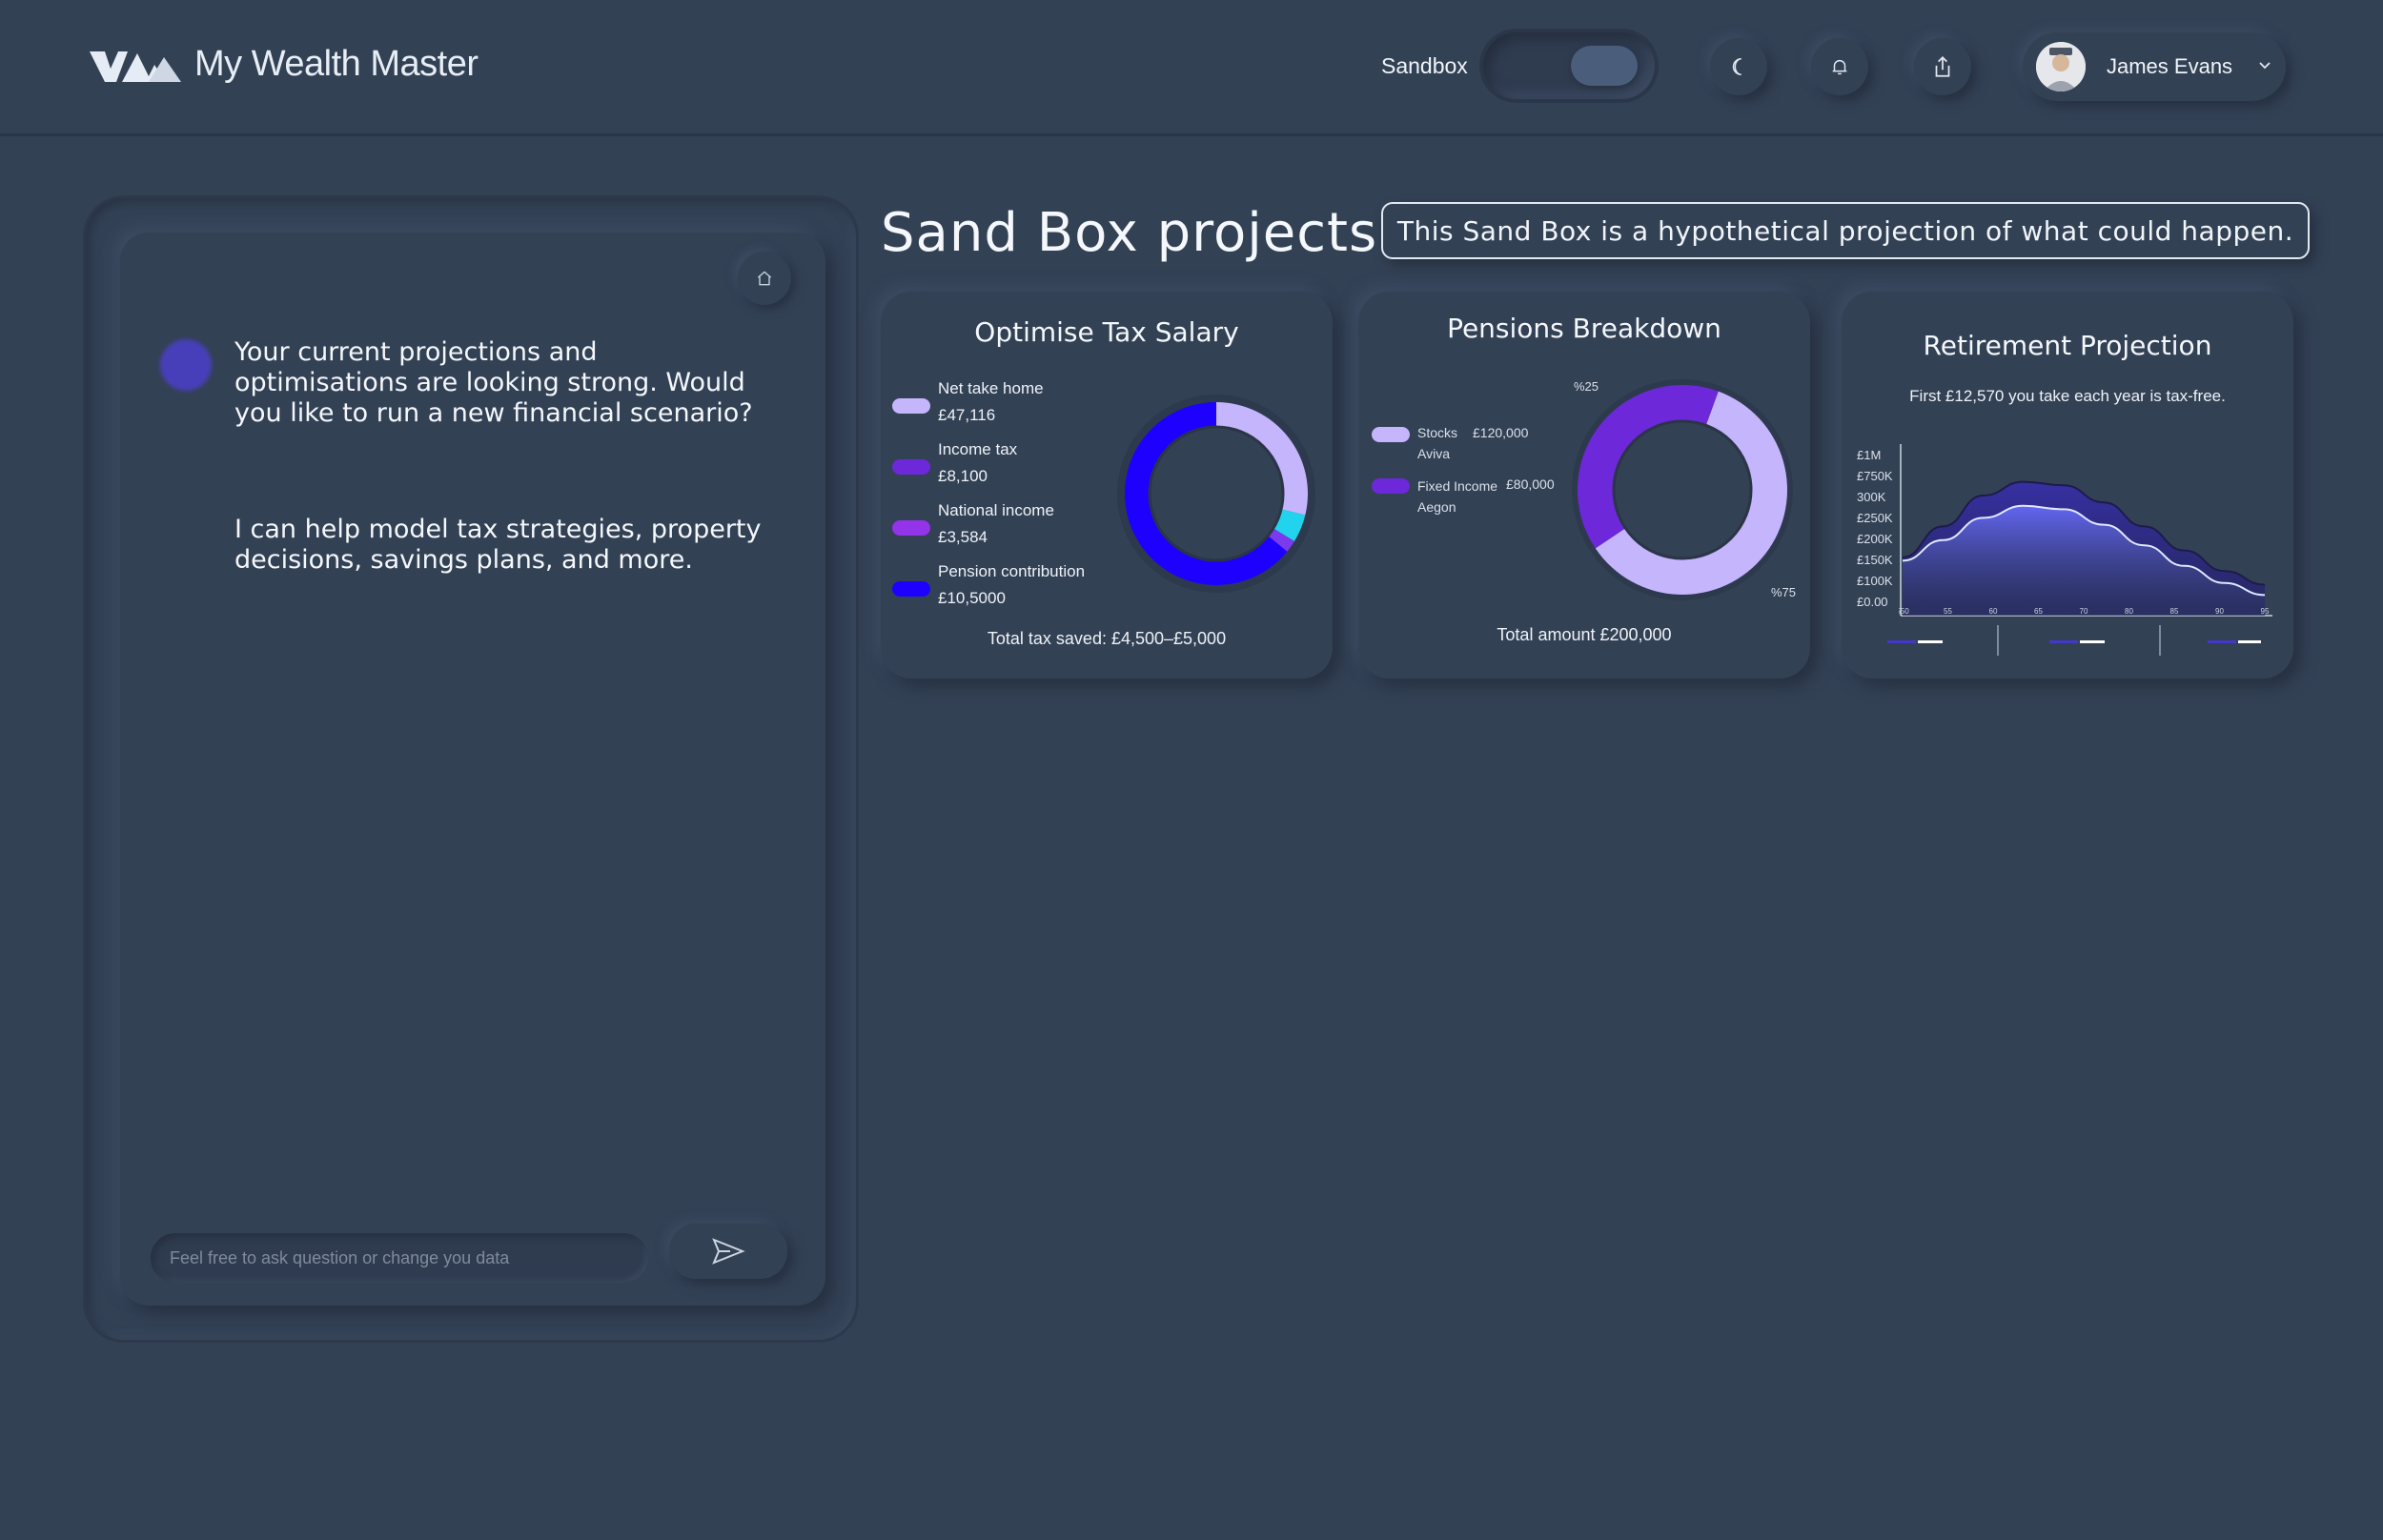  Describe the element at coordinates (1875, 581) in the screenshot. I see `y-tick-label: £100K` at that location.